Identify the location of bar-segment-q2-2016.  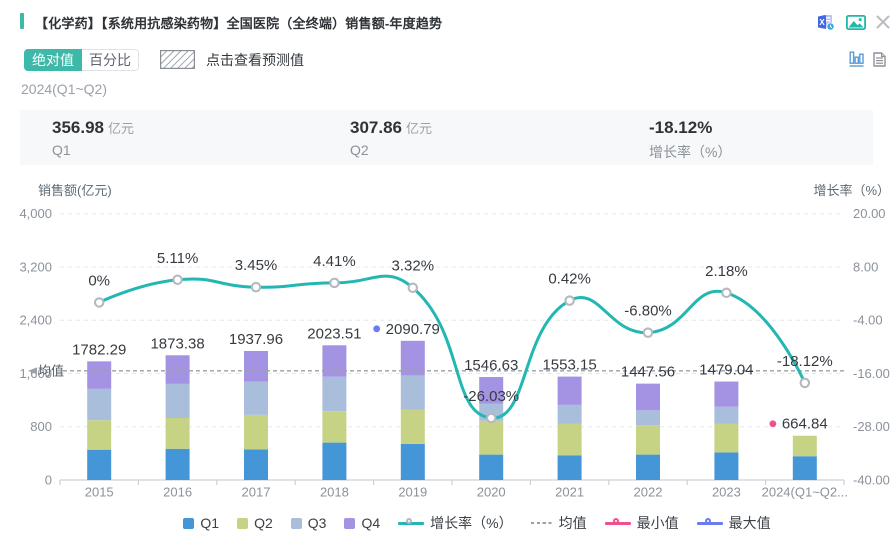
(177, 433).